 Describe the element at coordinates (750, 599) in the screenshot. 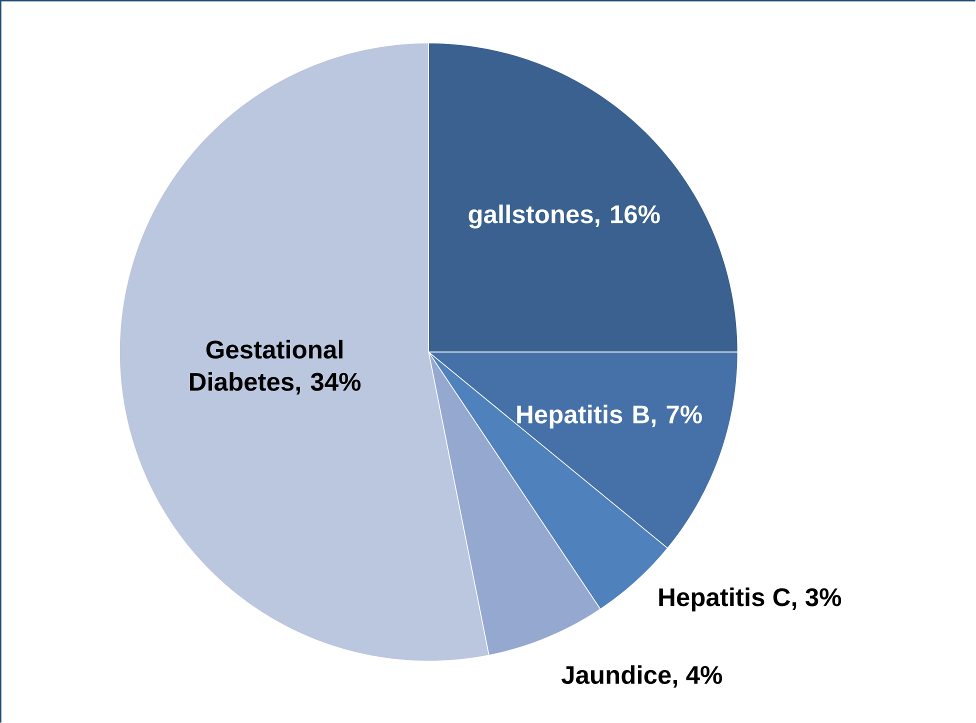

I see `slice-label: Hepatitis C, 3%` at that location.